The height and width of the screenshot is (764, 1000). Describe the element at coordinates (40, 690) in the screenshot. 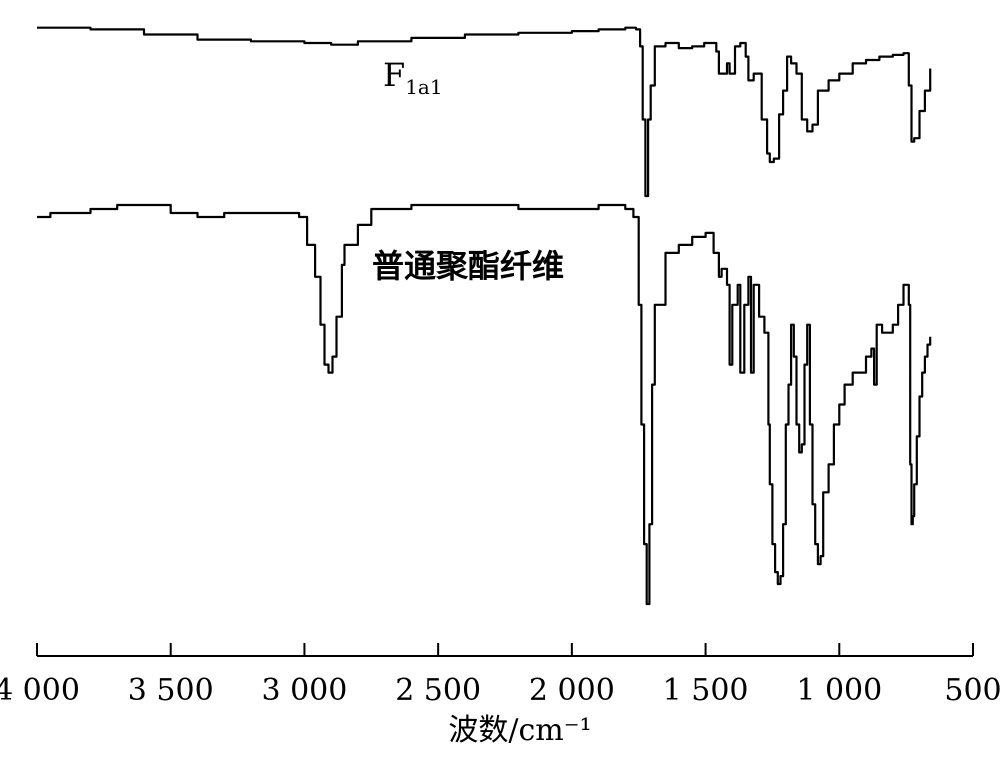

I see `x-tick-label: 4 000` at that location.